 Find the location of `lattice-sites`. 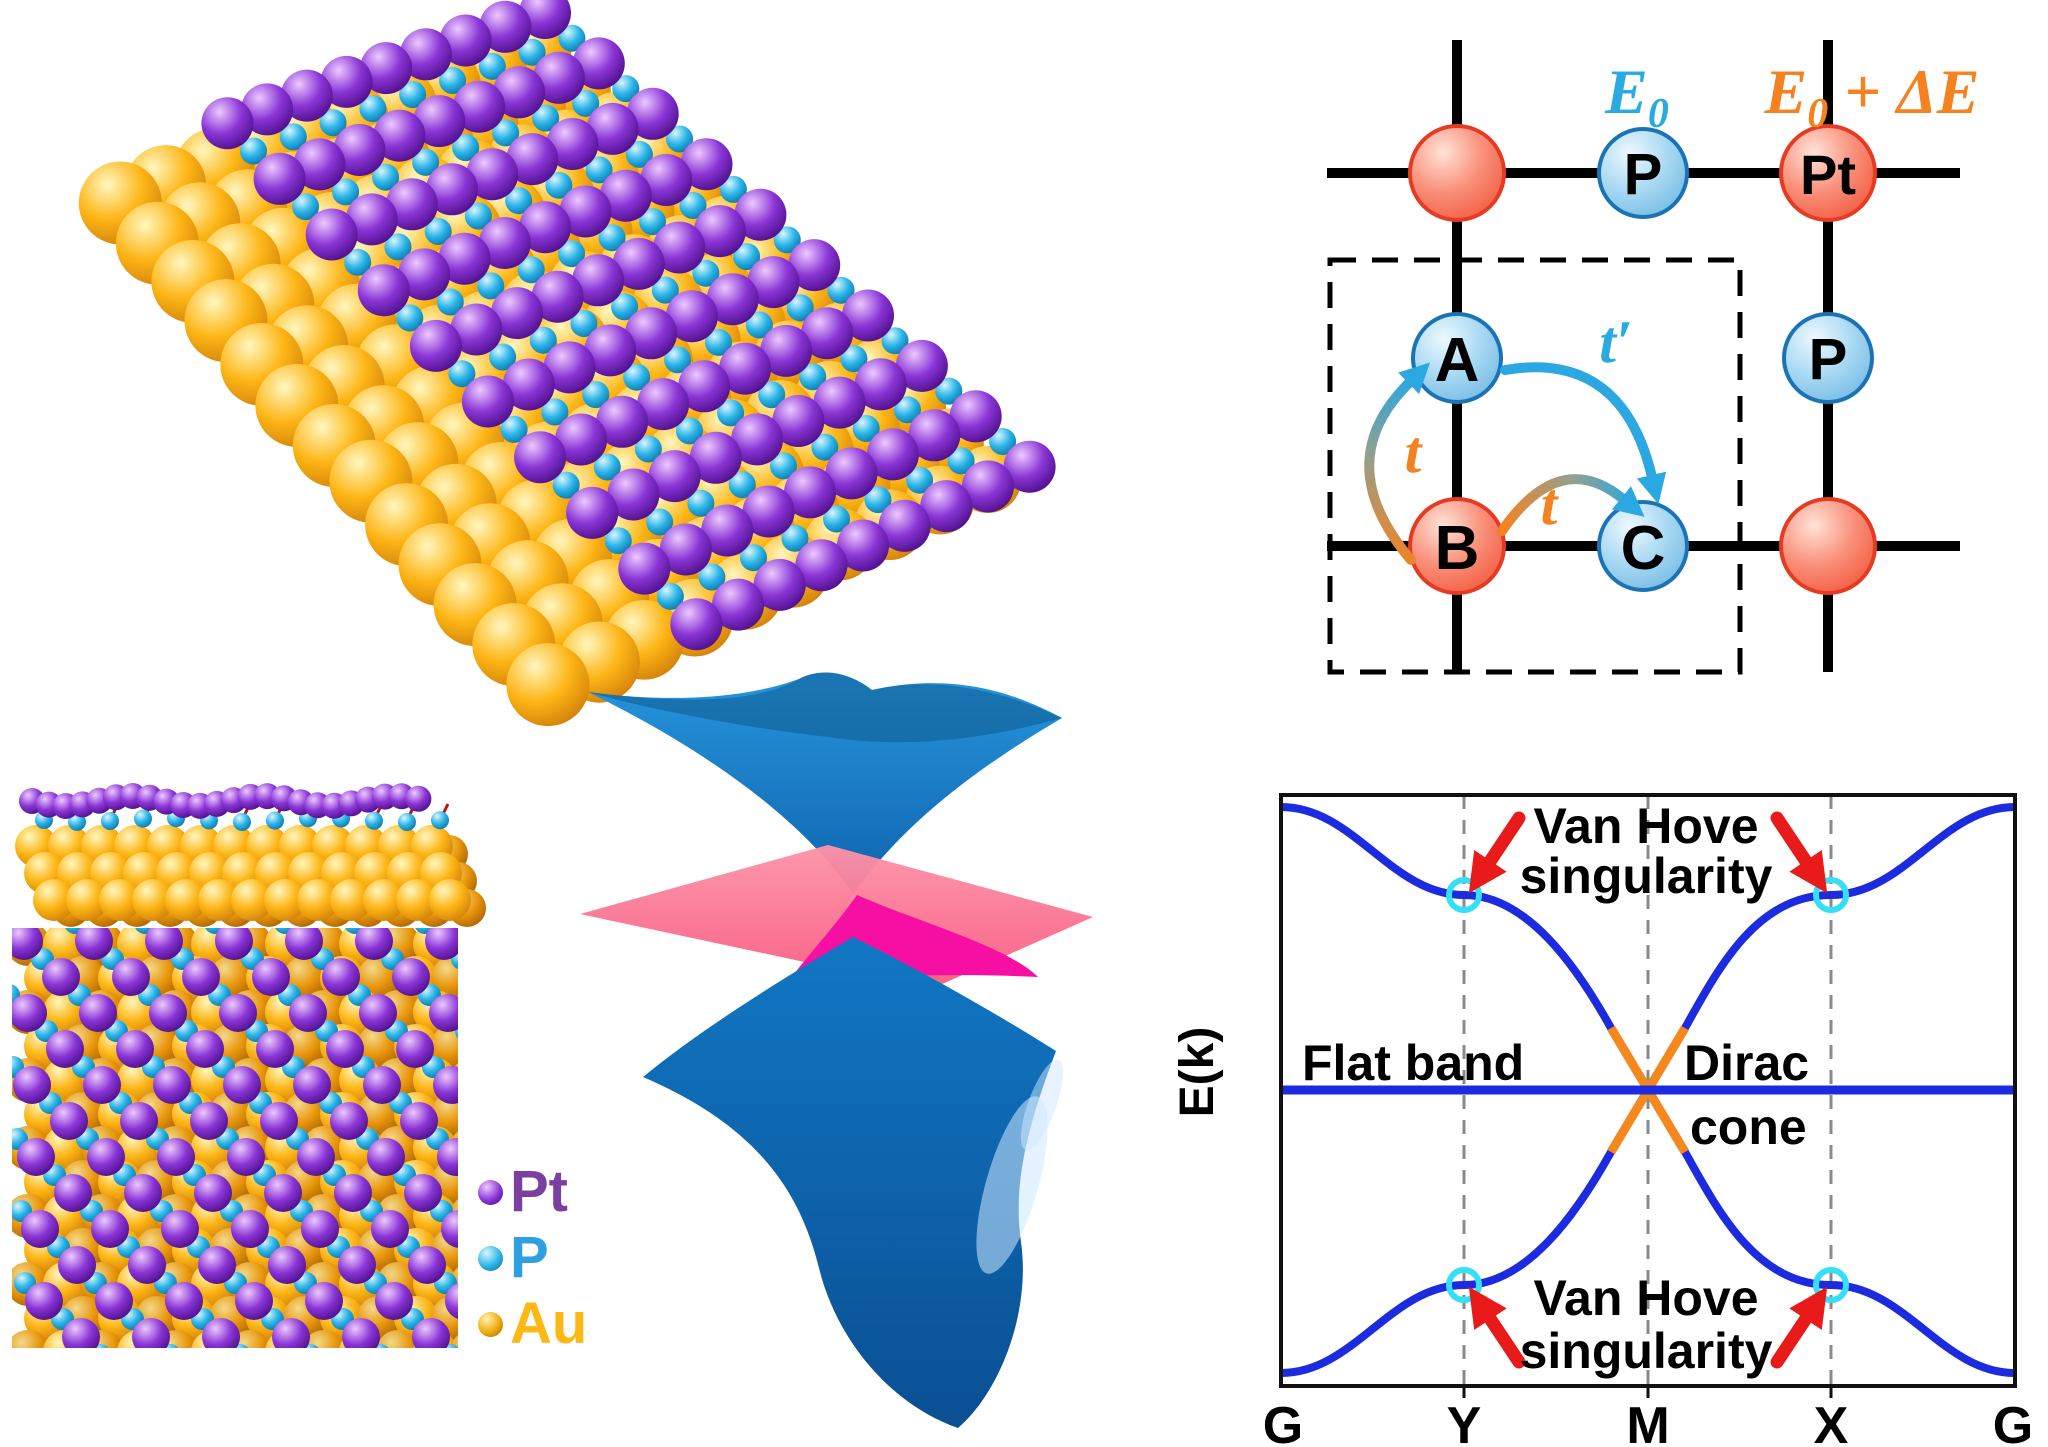

lattice-sites is located at coordinates (1642, 359).